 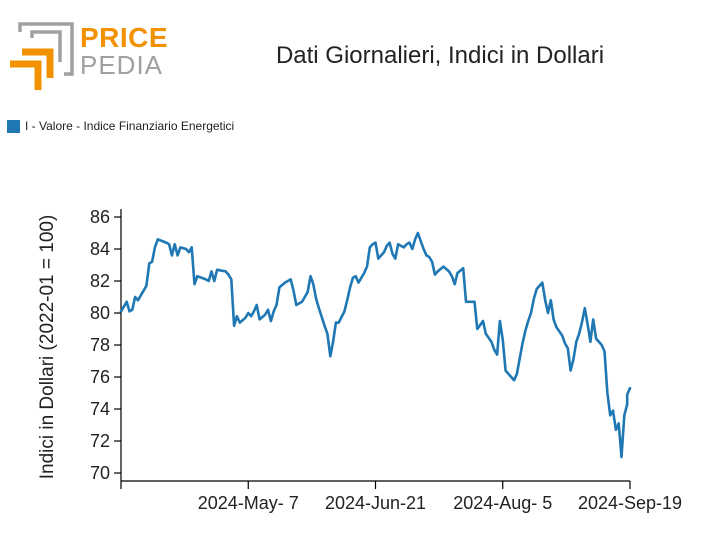 What do you see at coordinates (100, 409) in the screenshot?
I see `y-tick-label: 74` at bounding box center [100, 409].